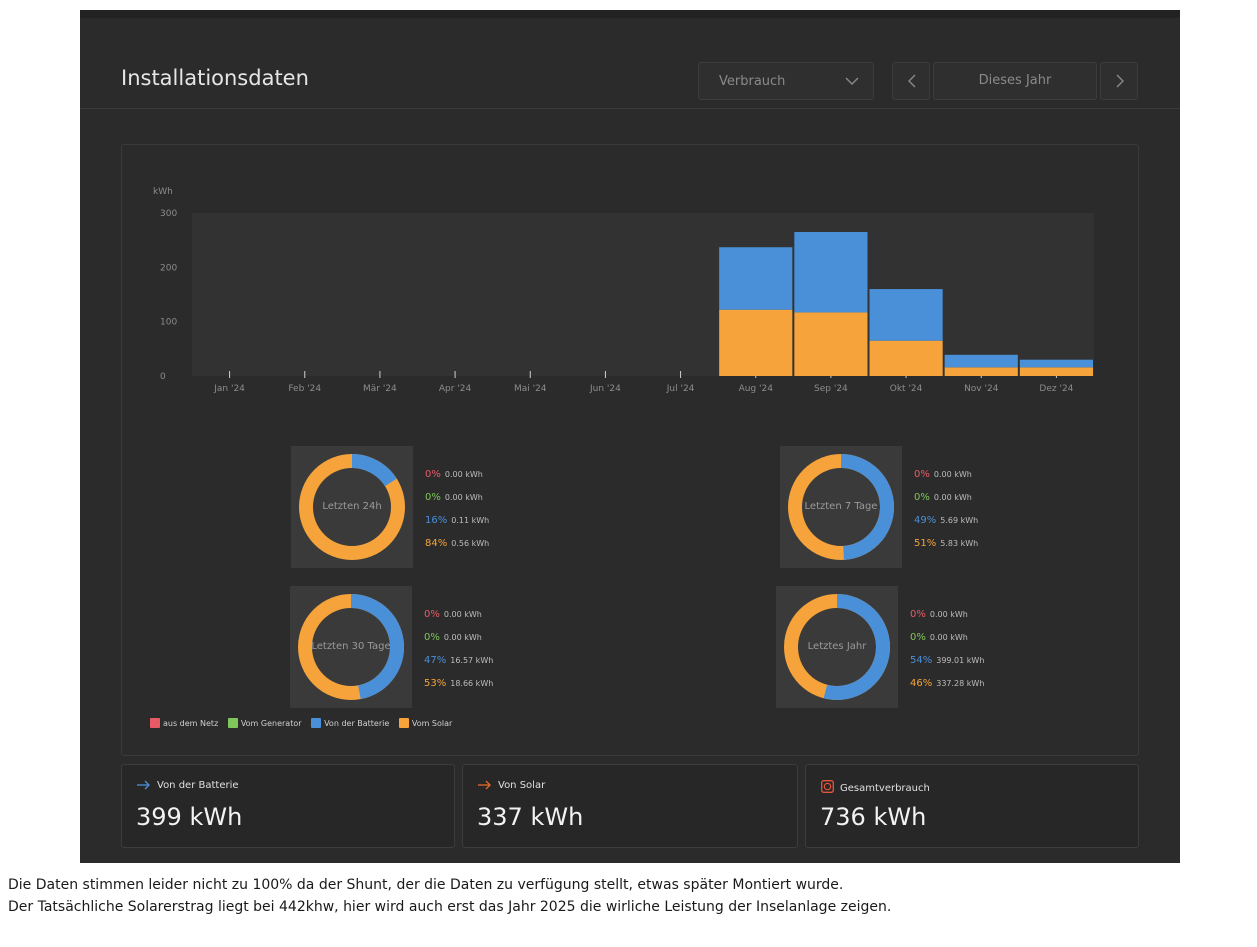 The width and height of the screenshot is (1257, 947). I want to click on donut-last-year: Letztes Jahr, so click(837, 647).